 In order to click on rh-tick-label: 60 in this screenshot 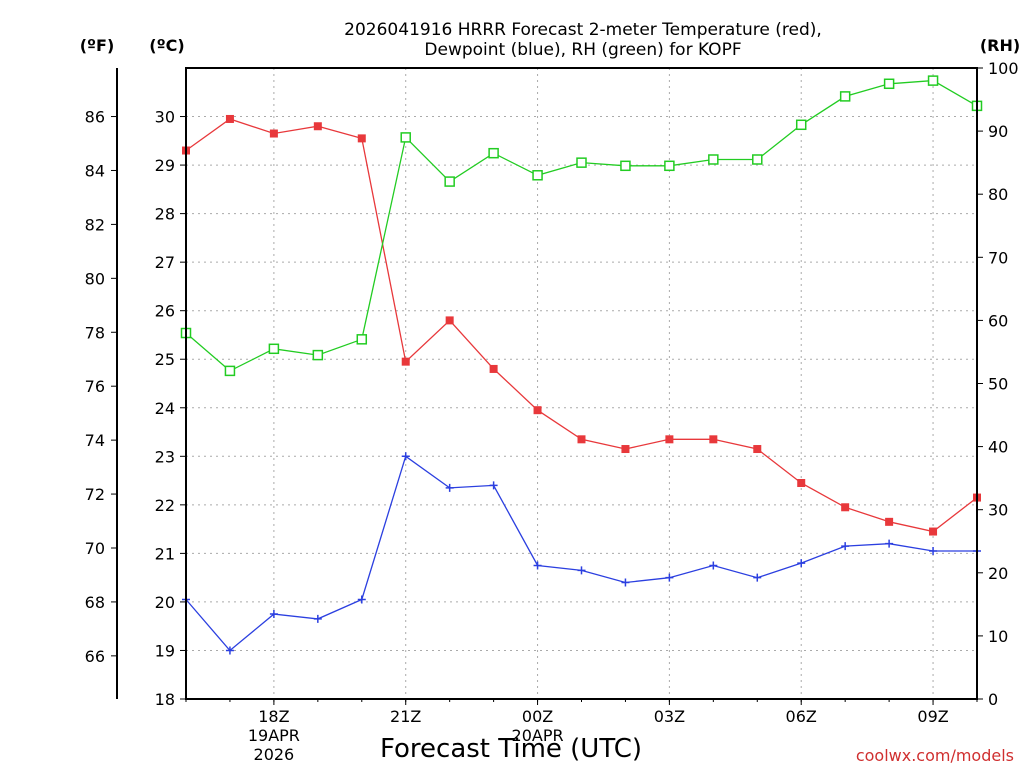, I will do `click(998, 320)`.